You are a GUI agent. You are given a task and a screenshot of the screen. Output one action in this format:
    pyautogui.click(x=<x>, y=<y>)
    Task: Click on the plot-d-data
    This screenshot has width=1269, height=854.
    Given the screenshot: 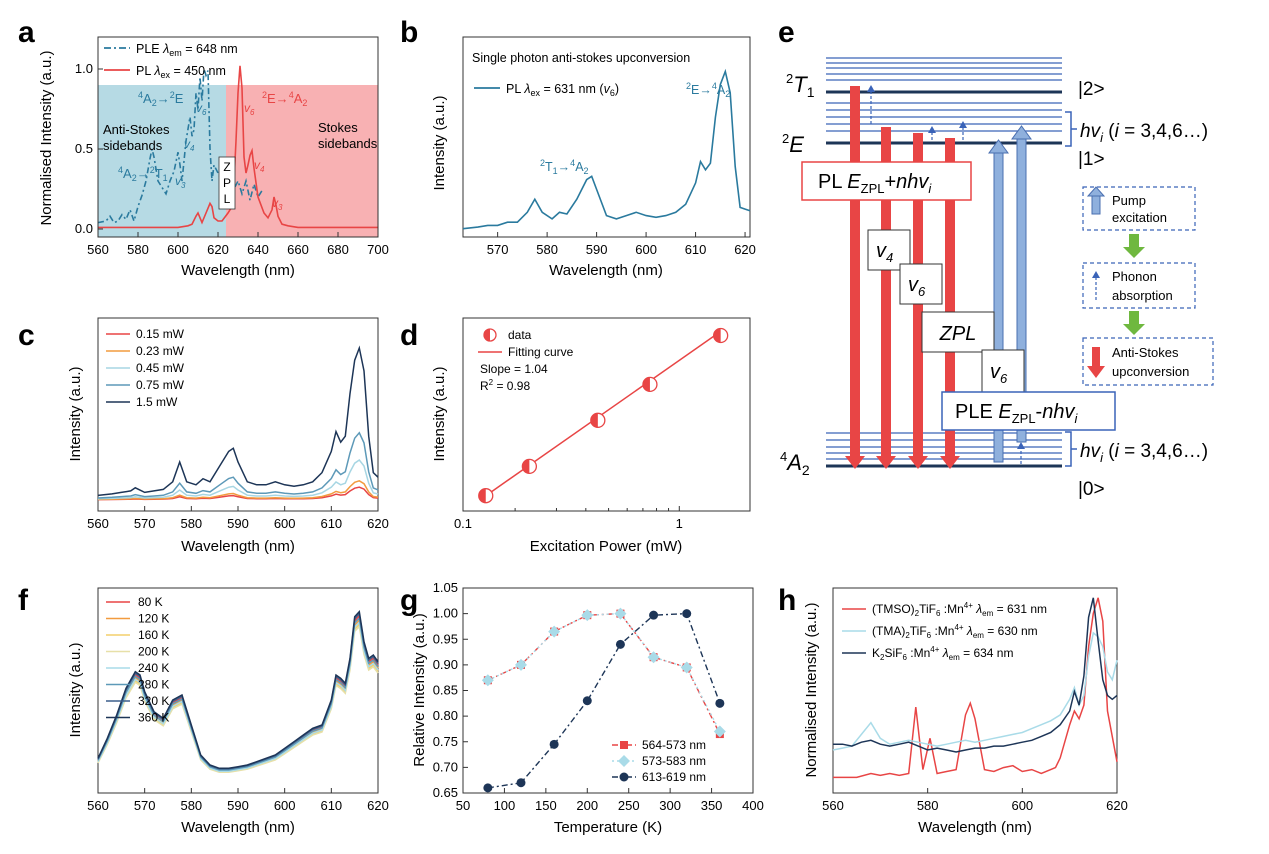 What is the action you would take?
    pyautogui.click(x=603, y=415)
    